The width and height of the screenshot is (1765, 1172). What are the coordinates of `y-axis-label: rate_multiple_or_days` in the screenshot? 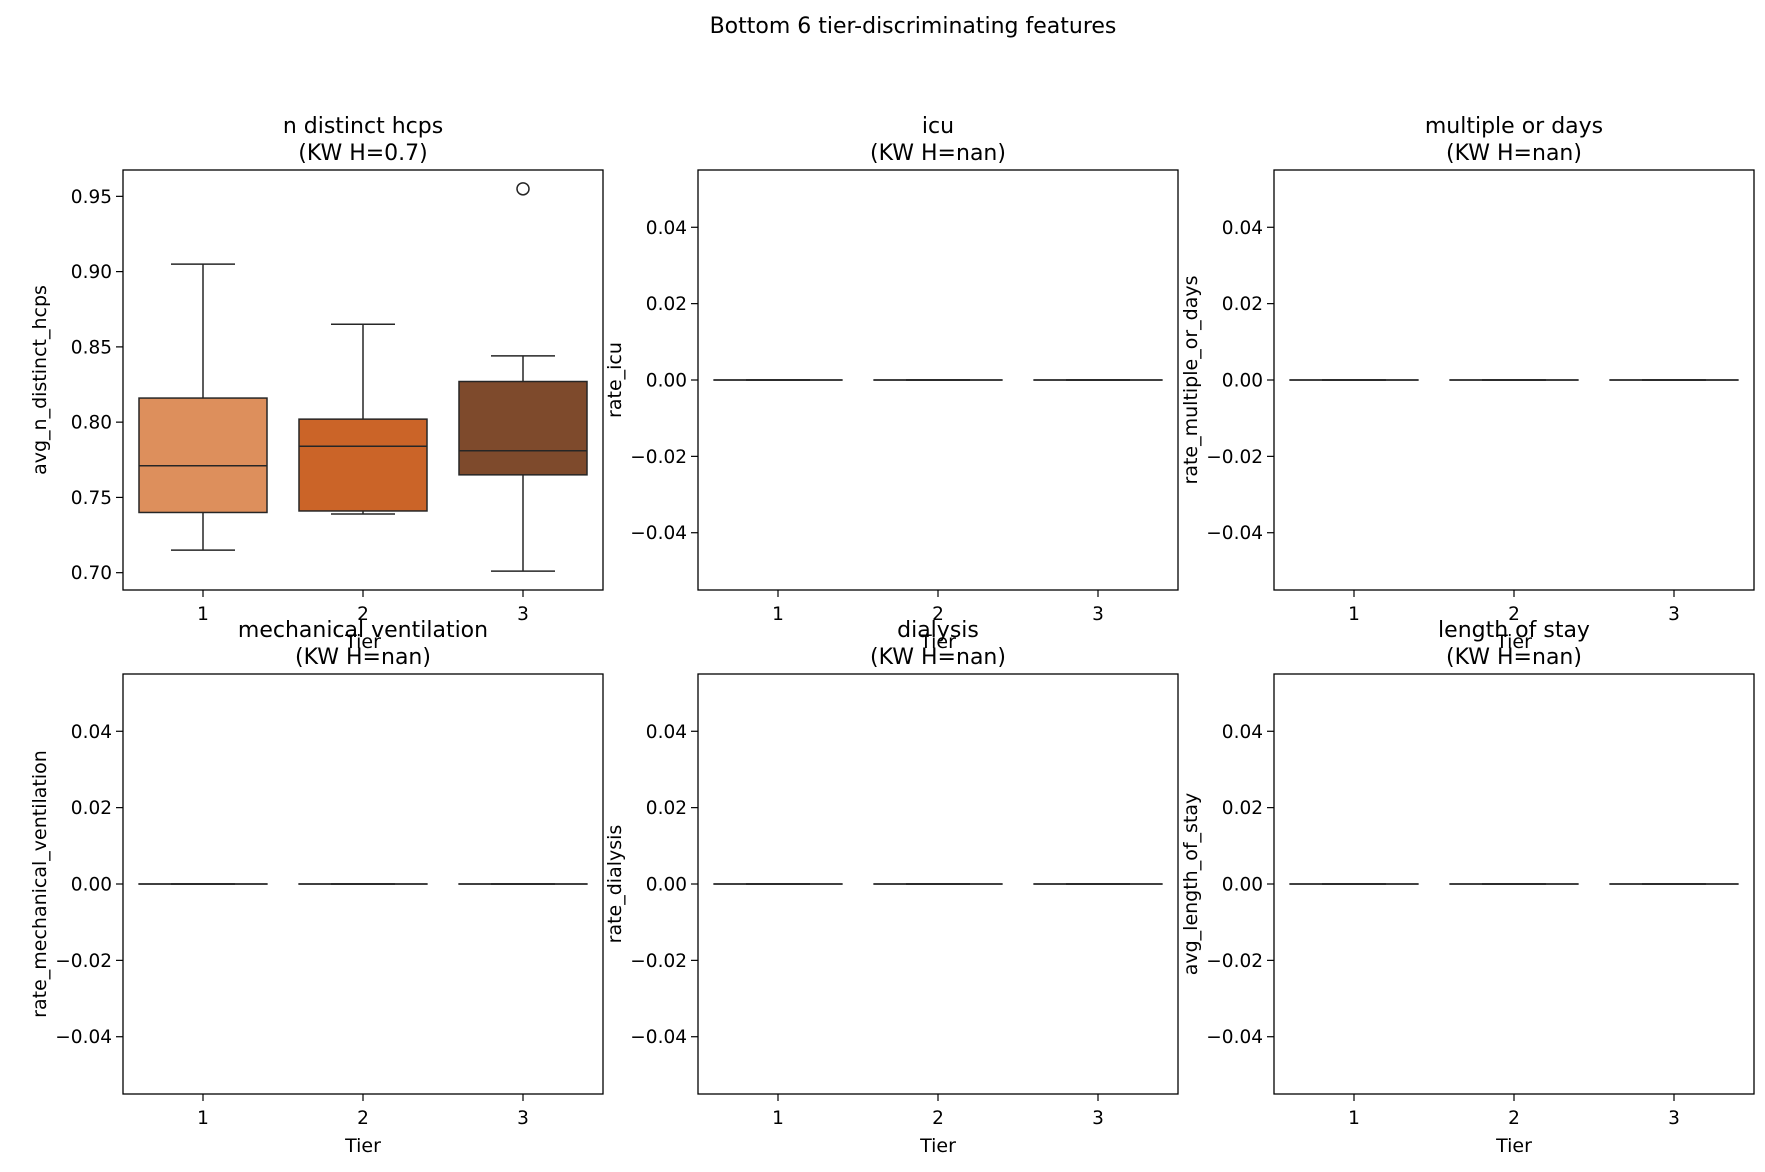 It's located at (1191, 380).